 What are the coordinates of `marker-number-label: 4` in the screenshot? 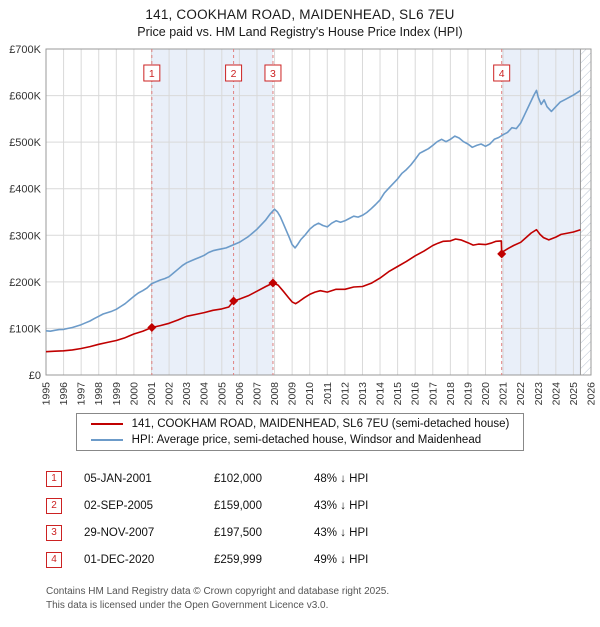 It's located at (502, 74).